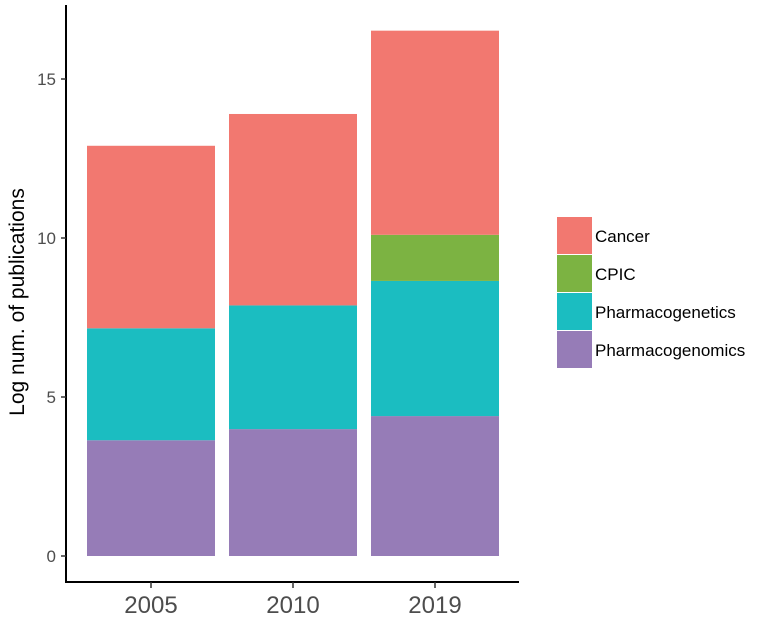  Describe the element at coordinates (293, 367) in the screenshot. I see `bar-2010-pharmacogenetics` at that location.